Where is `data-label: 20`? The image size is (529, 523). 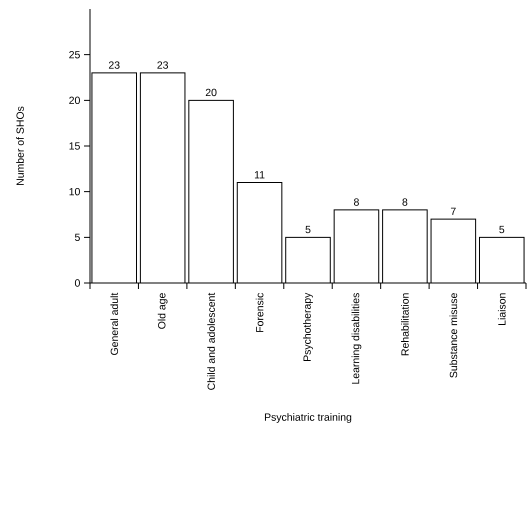
data-label: 20 is located at coordinates (211, 92).